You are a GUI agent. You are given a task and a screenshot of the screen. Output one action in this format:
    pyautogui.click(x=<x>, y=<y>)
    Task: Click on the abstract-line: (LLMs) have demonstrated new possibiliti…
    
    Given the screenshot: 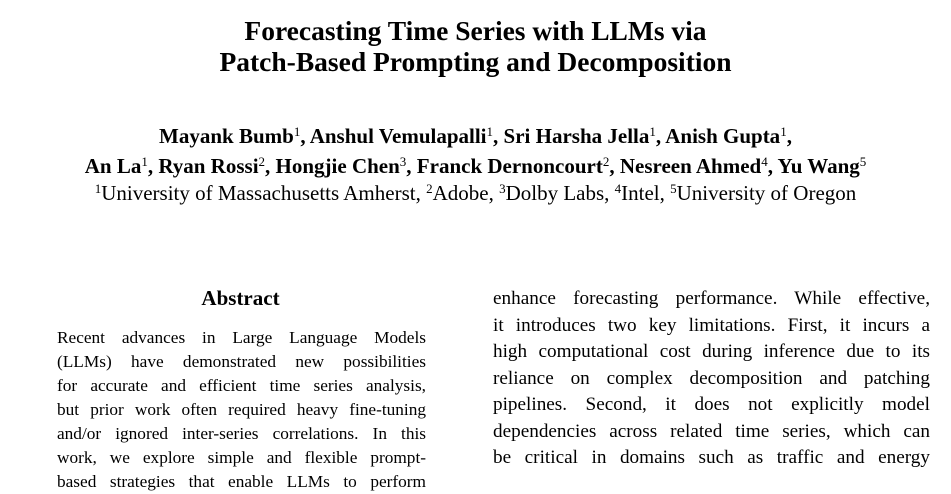 What is the action you would take?
    pyautogui.click(x=241, y=361)
    